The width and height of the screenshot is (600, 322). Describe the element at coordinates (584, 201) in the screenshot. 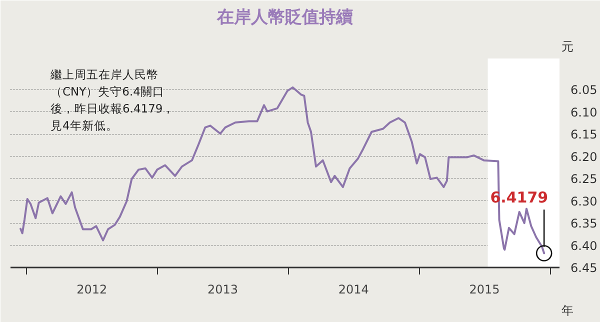

I see `y-tick-label: 6.30` at that location.